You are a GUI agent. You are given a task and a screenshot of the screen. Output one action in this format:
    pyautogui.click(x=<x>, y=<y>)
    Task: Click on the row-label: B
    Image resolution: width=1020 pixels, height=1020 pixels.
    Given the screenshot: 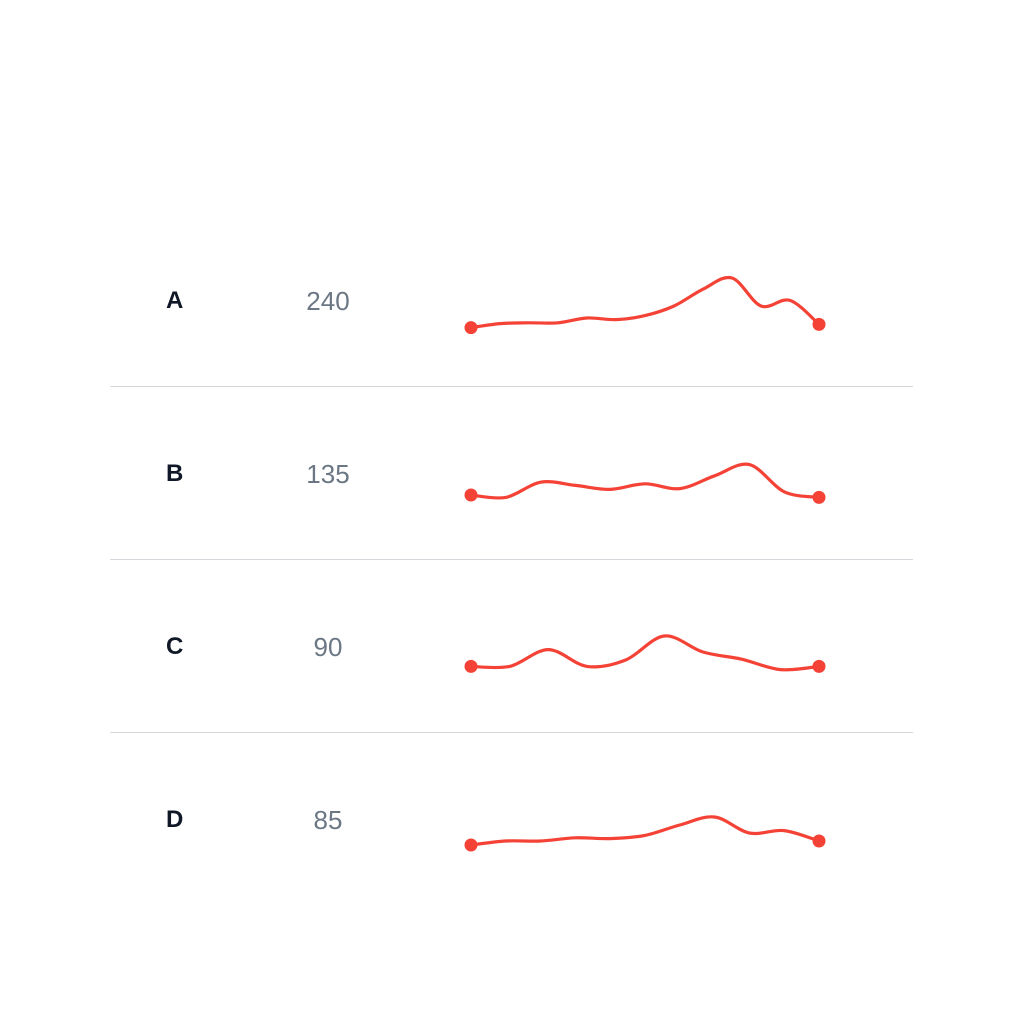 What is the action you would take?
    pyautogui.click(x=175, y=473)
    